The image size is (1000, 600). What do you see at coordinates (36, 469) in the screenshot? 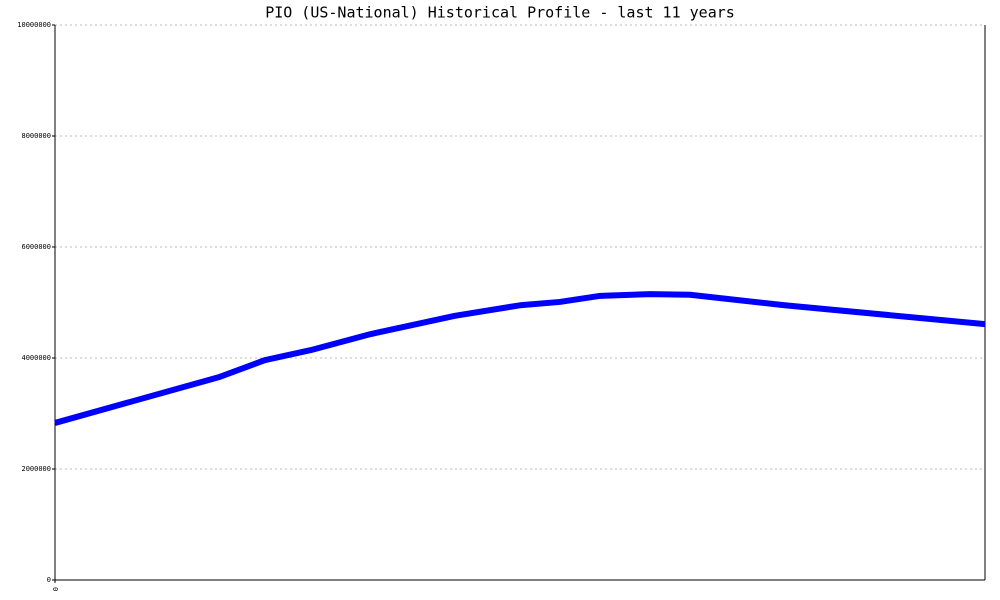
I see `y-tick-label: 2000000` at bounding box center [36, 469].